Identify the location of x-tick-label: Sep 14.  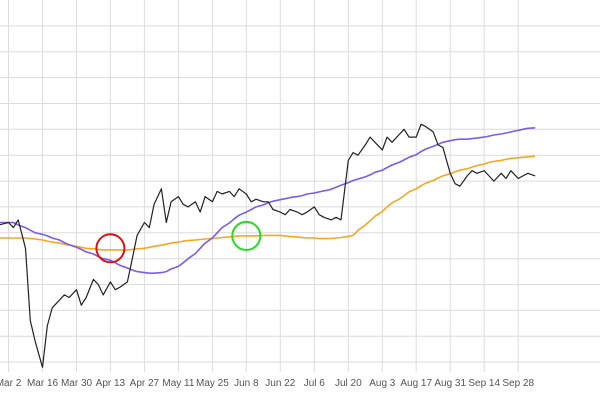
(484, 383).